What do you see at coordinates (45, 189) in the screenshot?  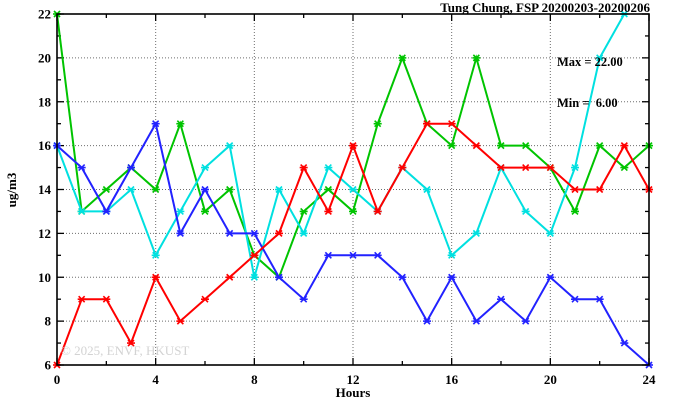 I see `y-tick-label: 14` at bounding box center [45, 189].